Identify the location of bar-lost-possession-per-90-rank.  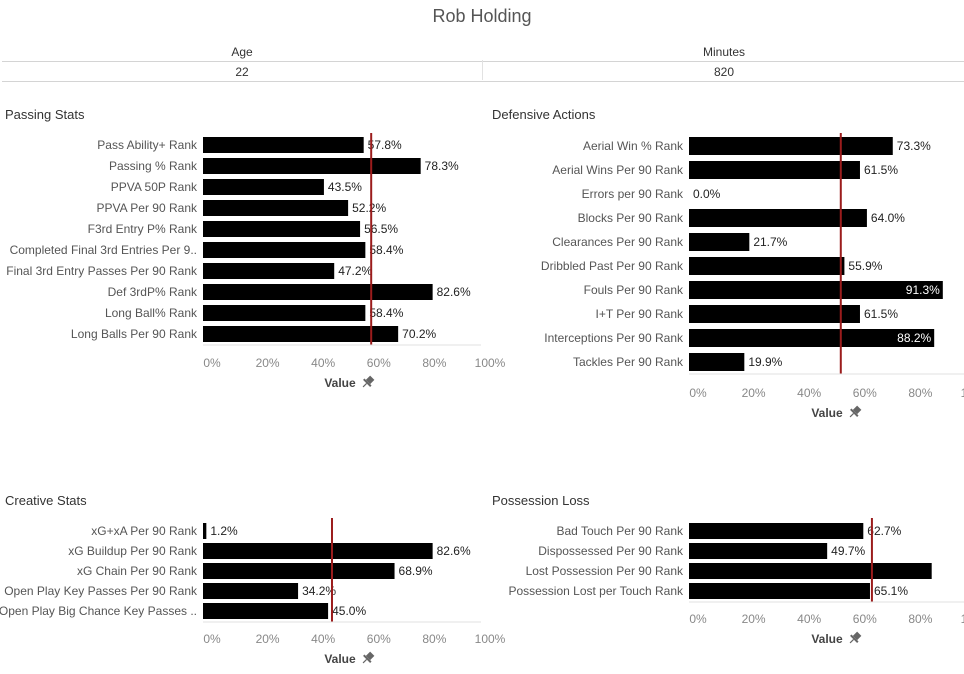
(810, 571).